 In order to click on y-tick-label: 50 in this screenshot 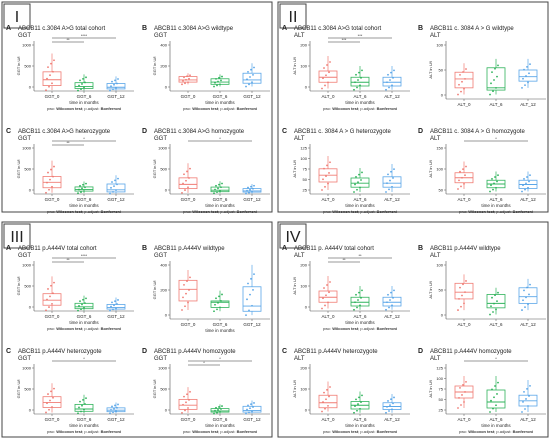, I will do `click(305, 179)`.